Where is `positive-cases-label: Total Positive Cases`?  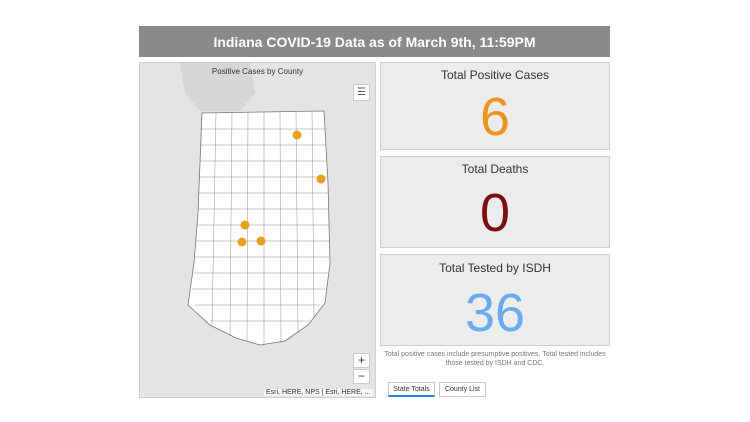
positive-cases-label: Total Positive Cases is located at coordinates (495, 75).